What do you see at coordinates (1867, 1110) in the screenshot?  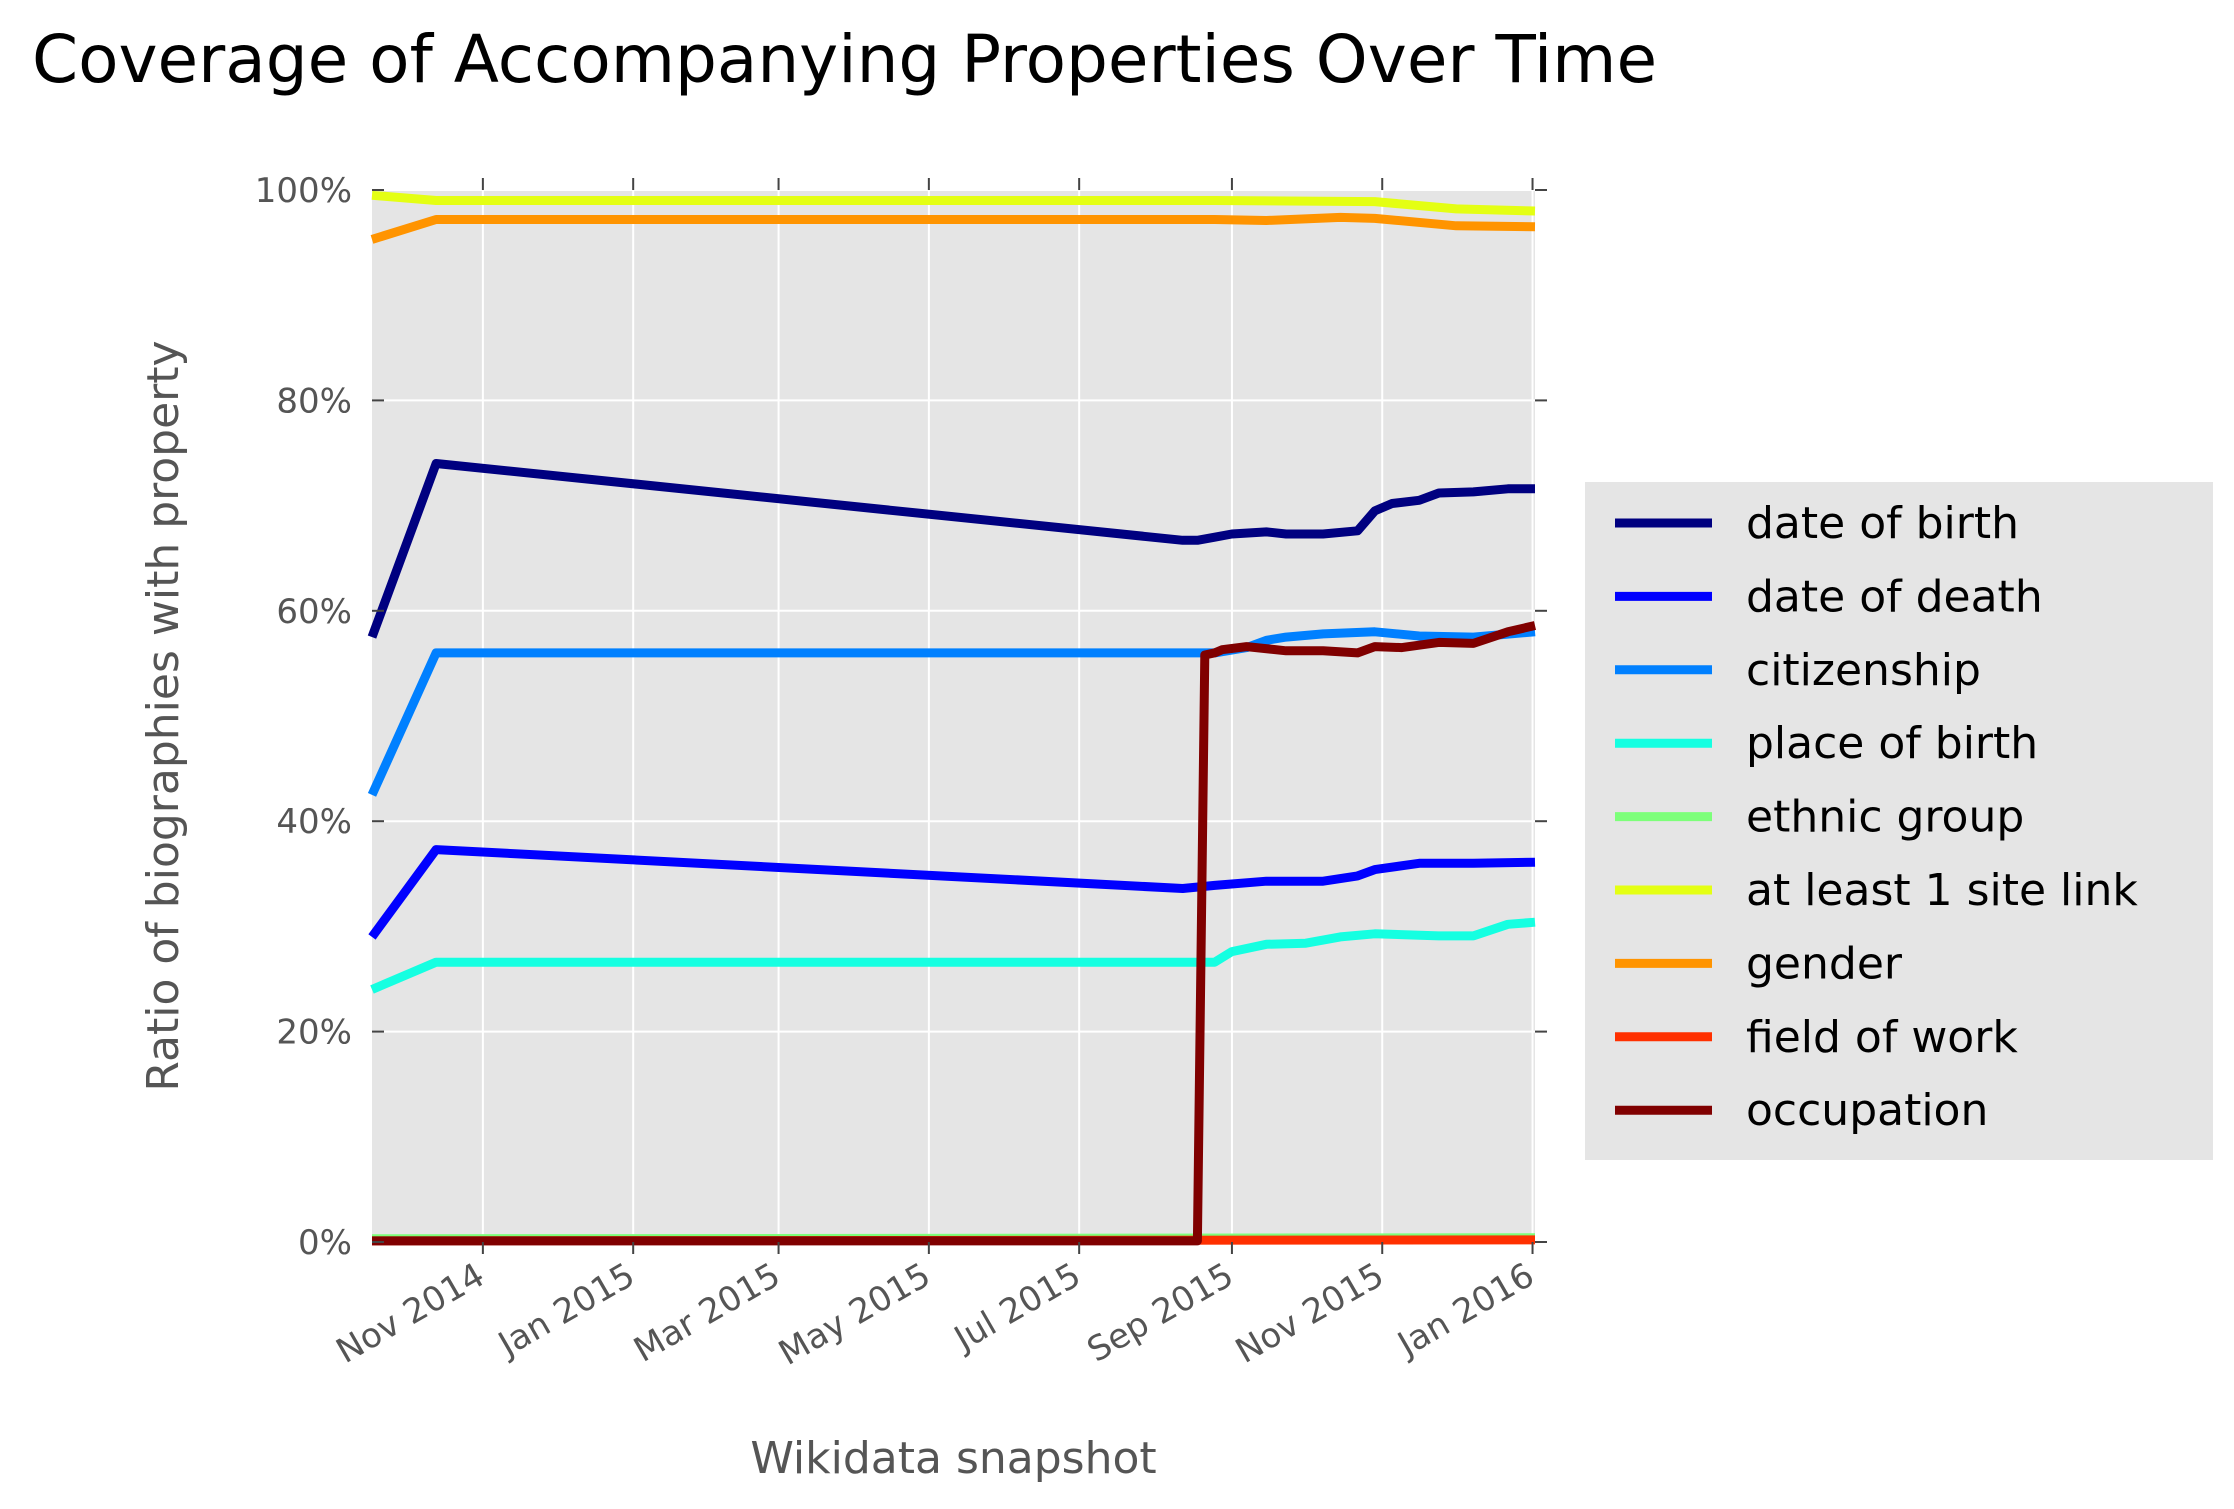 I see `legend-label-occupation: occupation` at bounding box center [1867, 1110].